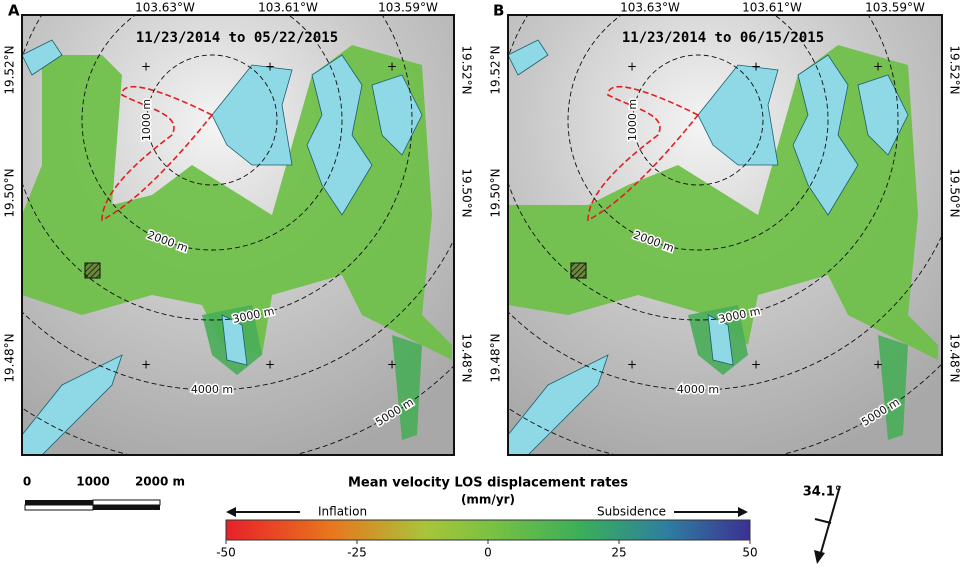  Describe the element at coordinates (14, 11) in the screenshot. I see `panel-label: A` at that location.